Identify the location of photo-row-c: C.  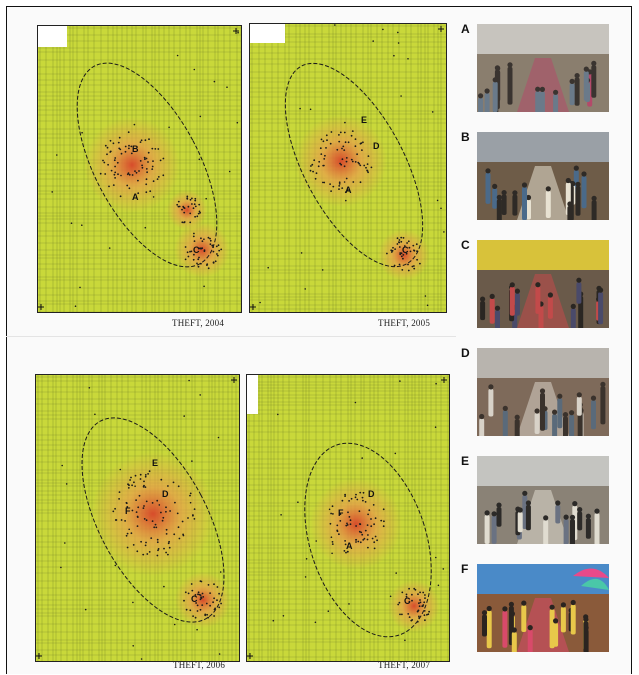
(541, 286).